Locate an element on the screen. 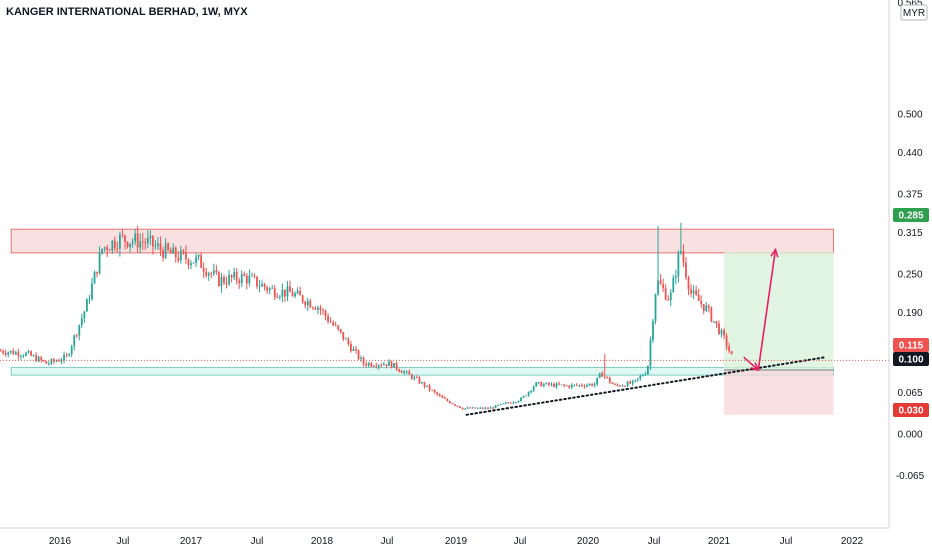 This screenshot has width=932, height=550. zone-resistance is located at coordinates (422, 241).